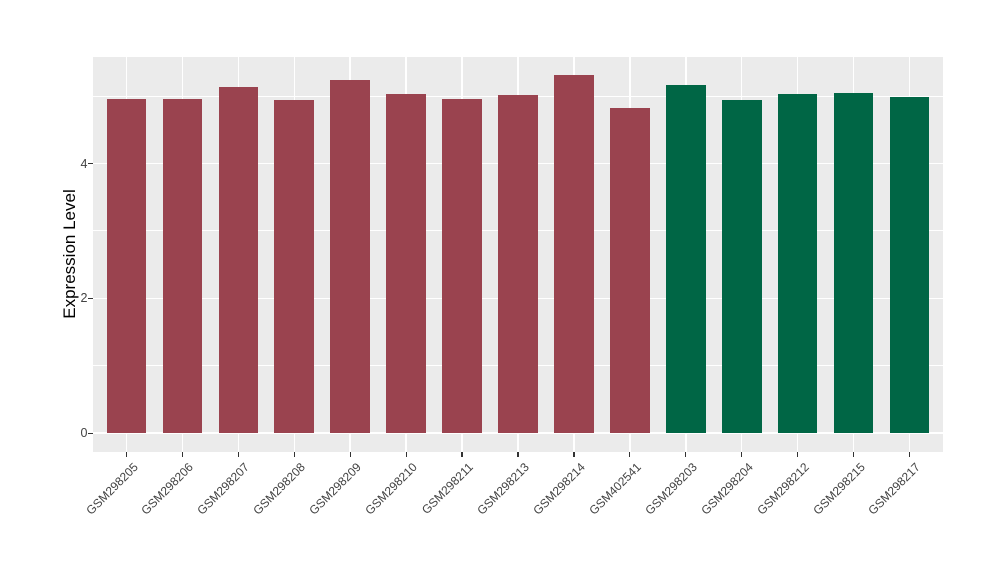 The image size is (1000, 580). Describe the element at coordinates (462, 266) in the screenshot. I see `bar-GSM298211` at that location.